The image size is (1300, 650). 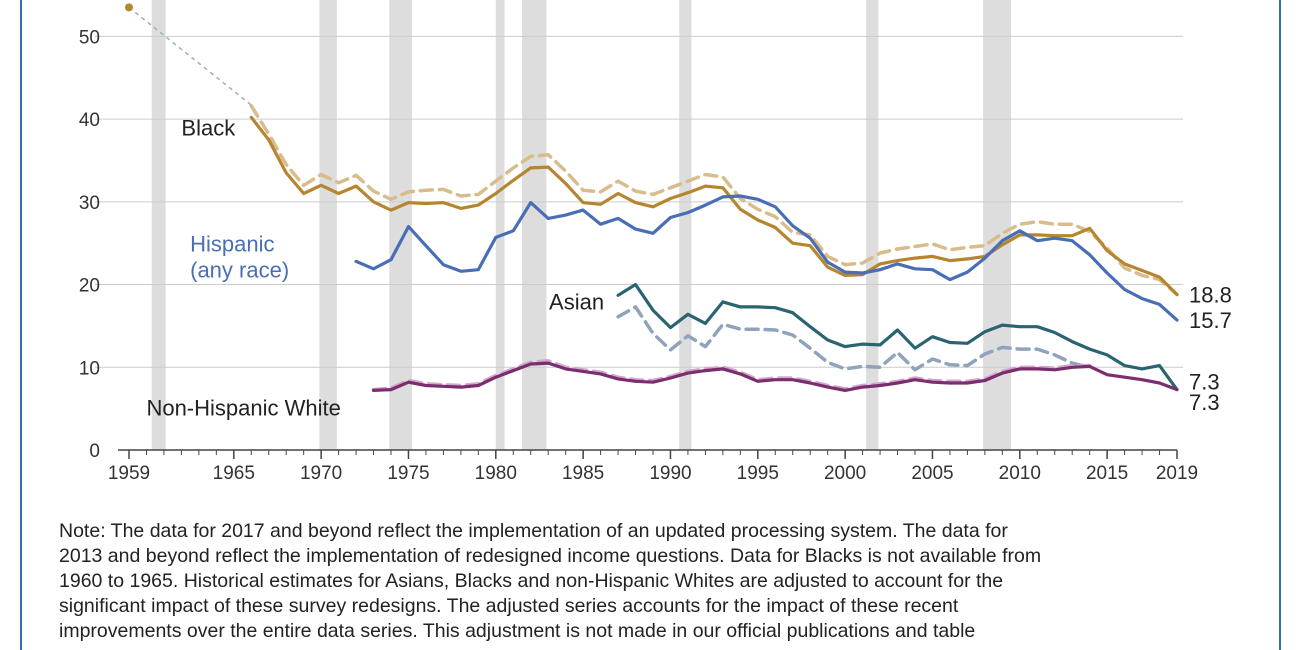 What do you see at coordinates (775, 376) in the screenshot?
I see `series-line-white` at bounding box center [775, 376].